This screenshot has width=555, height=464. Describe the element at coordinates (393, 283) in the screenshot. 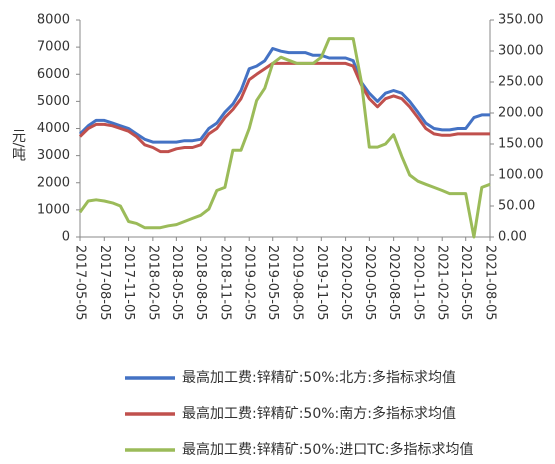

I see `x-tick-label: 2020-08-05` at that location.